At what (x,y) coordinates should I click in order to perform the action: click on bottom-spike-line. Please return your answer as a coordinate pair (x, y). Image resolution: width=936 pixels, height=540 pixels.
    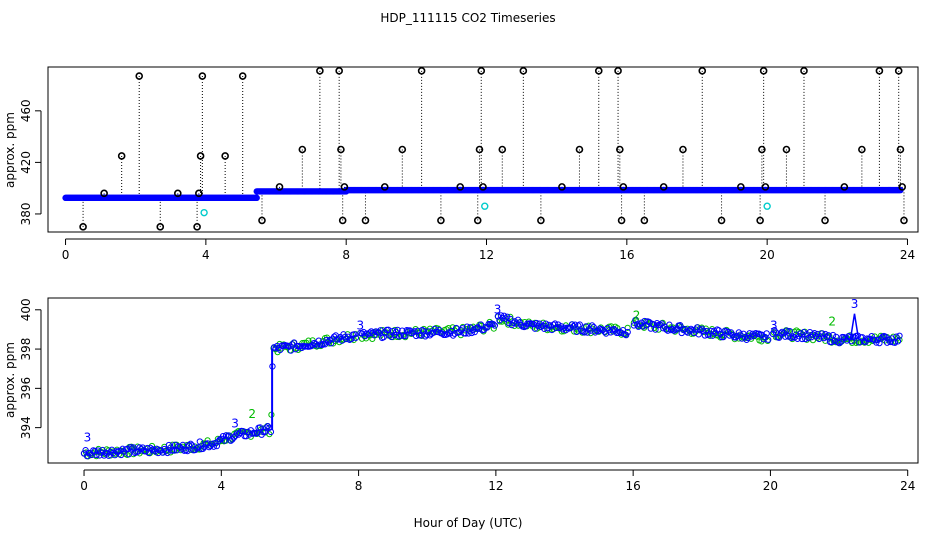
    Looking at the image, I should click on (854, 324).